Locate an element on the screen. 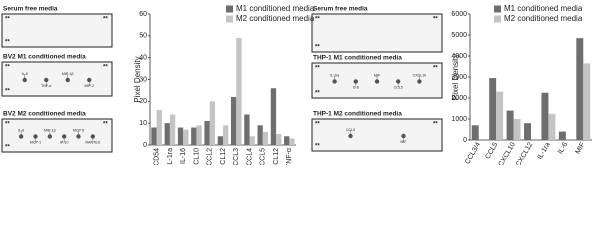  x-tick-label: CD54 is located at coordinates (156, 156).